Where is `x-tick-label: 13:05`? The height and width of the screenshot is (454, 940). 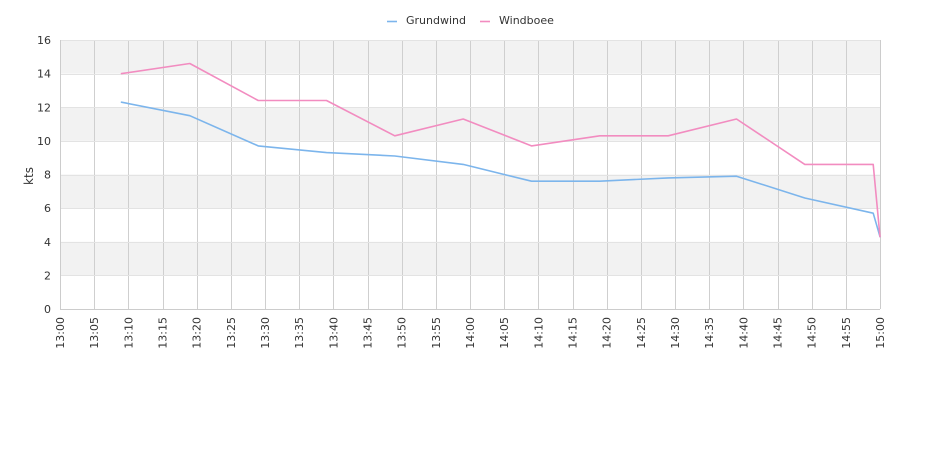
x-tick-label: 13:05 is located at coordinates (94, 333).